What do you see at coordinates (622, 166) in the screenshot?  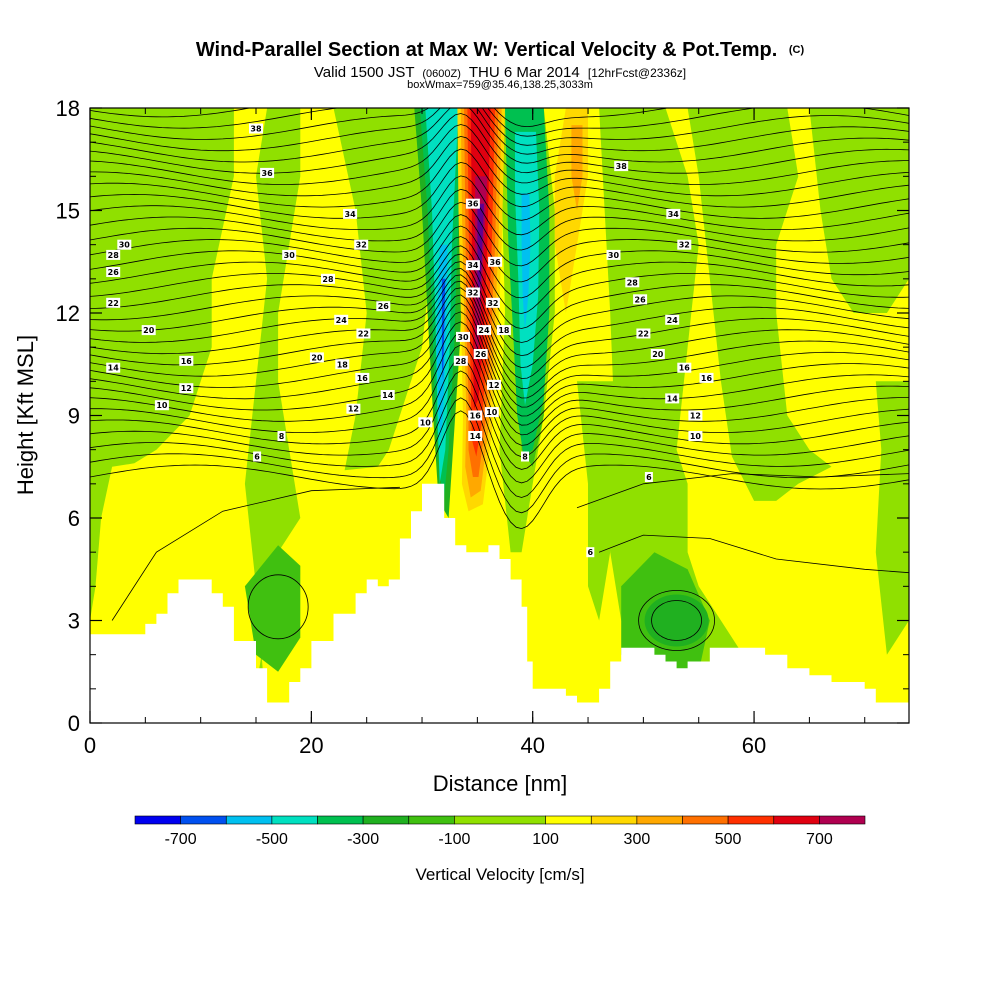 I see `contour-label: 38` at bounding box center [622, 166].